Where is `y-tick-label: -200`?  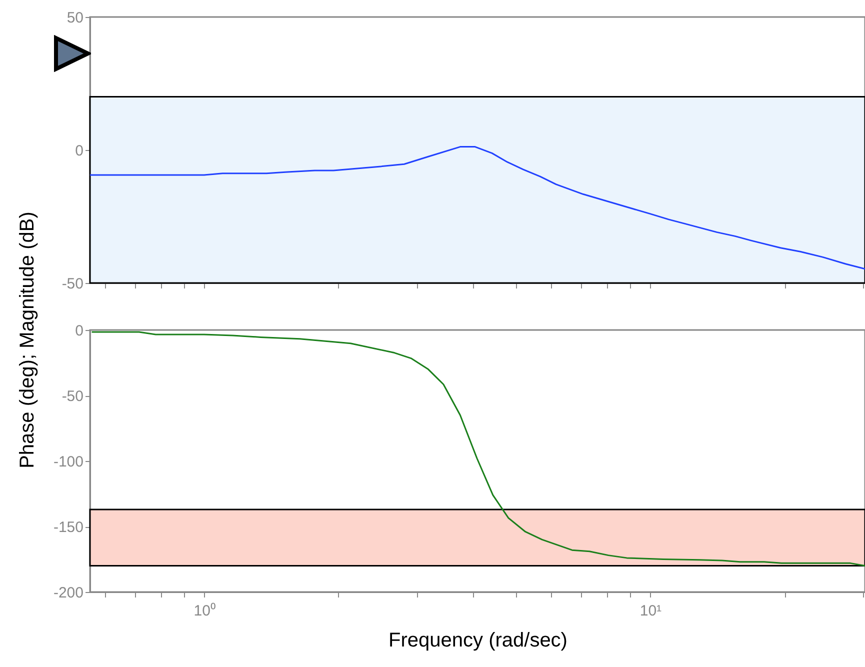 y-tick-label: -200 is located at coordinates (68, 593).